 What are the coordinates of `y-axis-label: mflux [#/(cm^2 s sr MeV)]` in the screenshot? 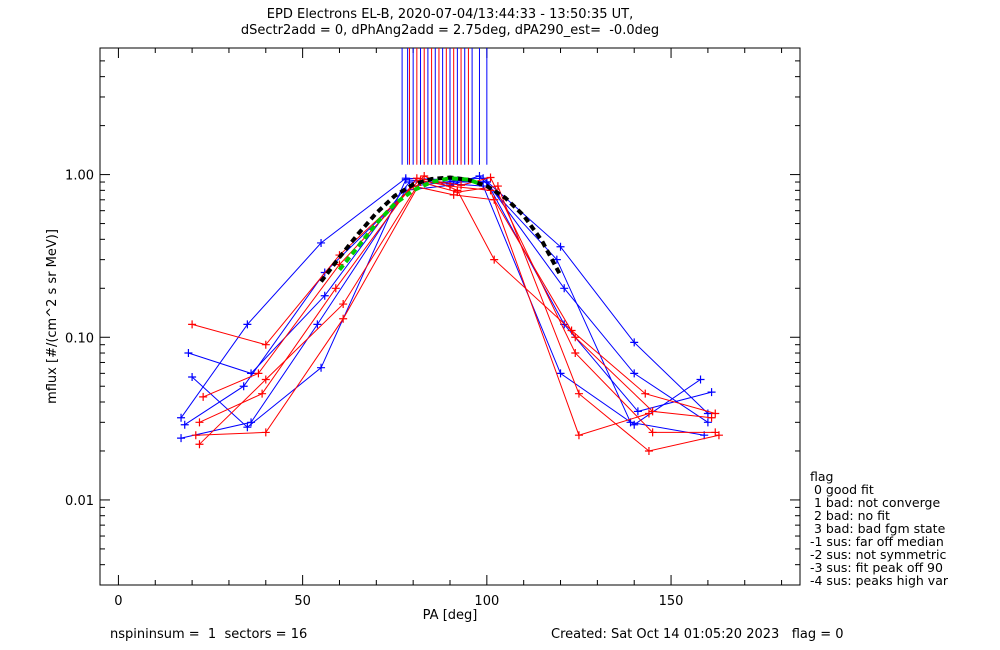 It's located at (52, 316).